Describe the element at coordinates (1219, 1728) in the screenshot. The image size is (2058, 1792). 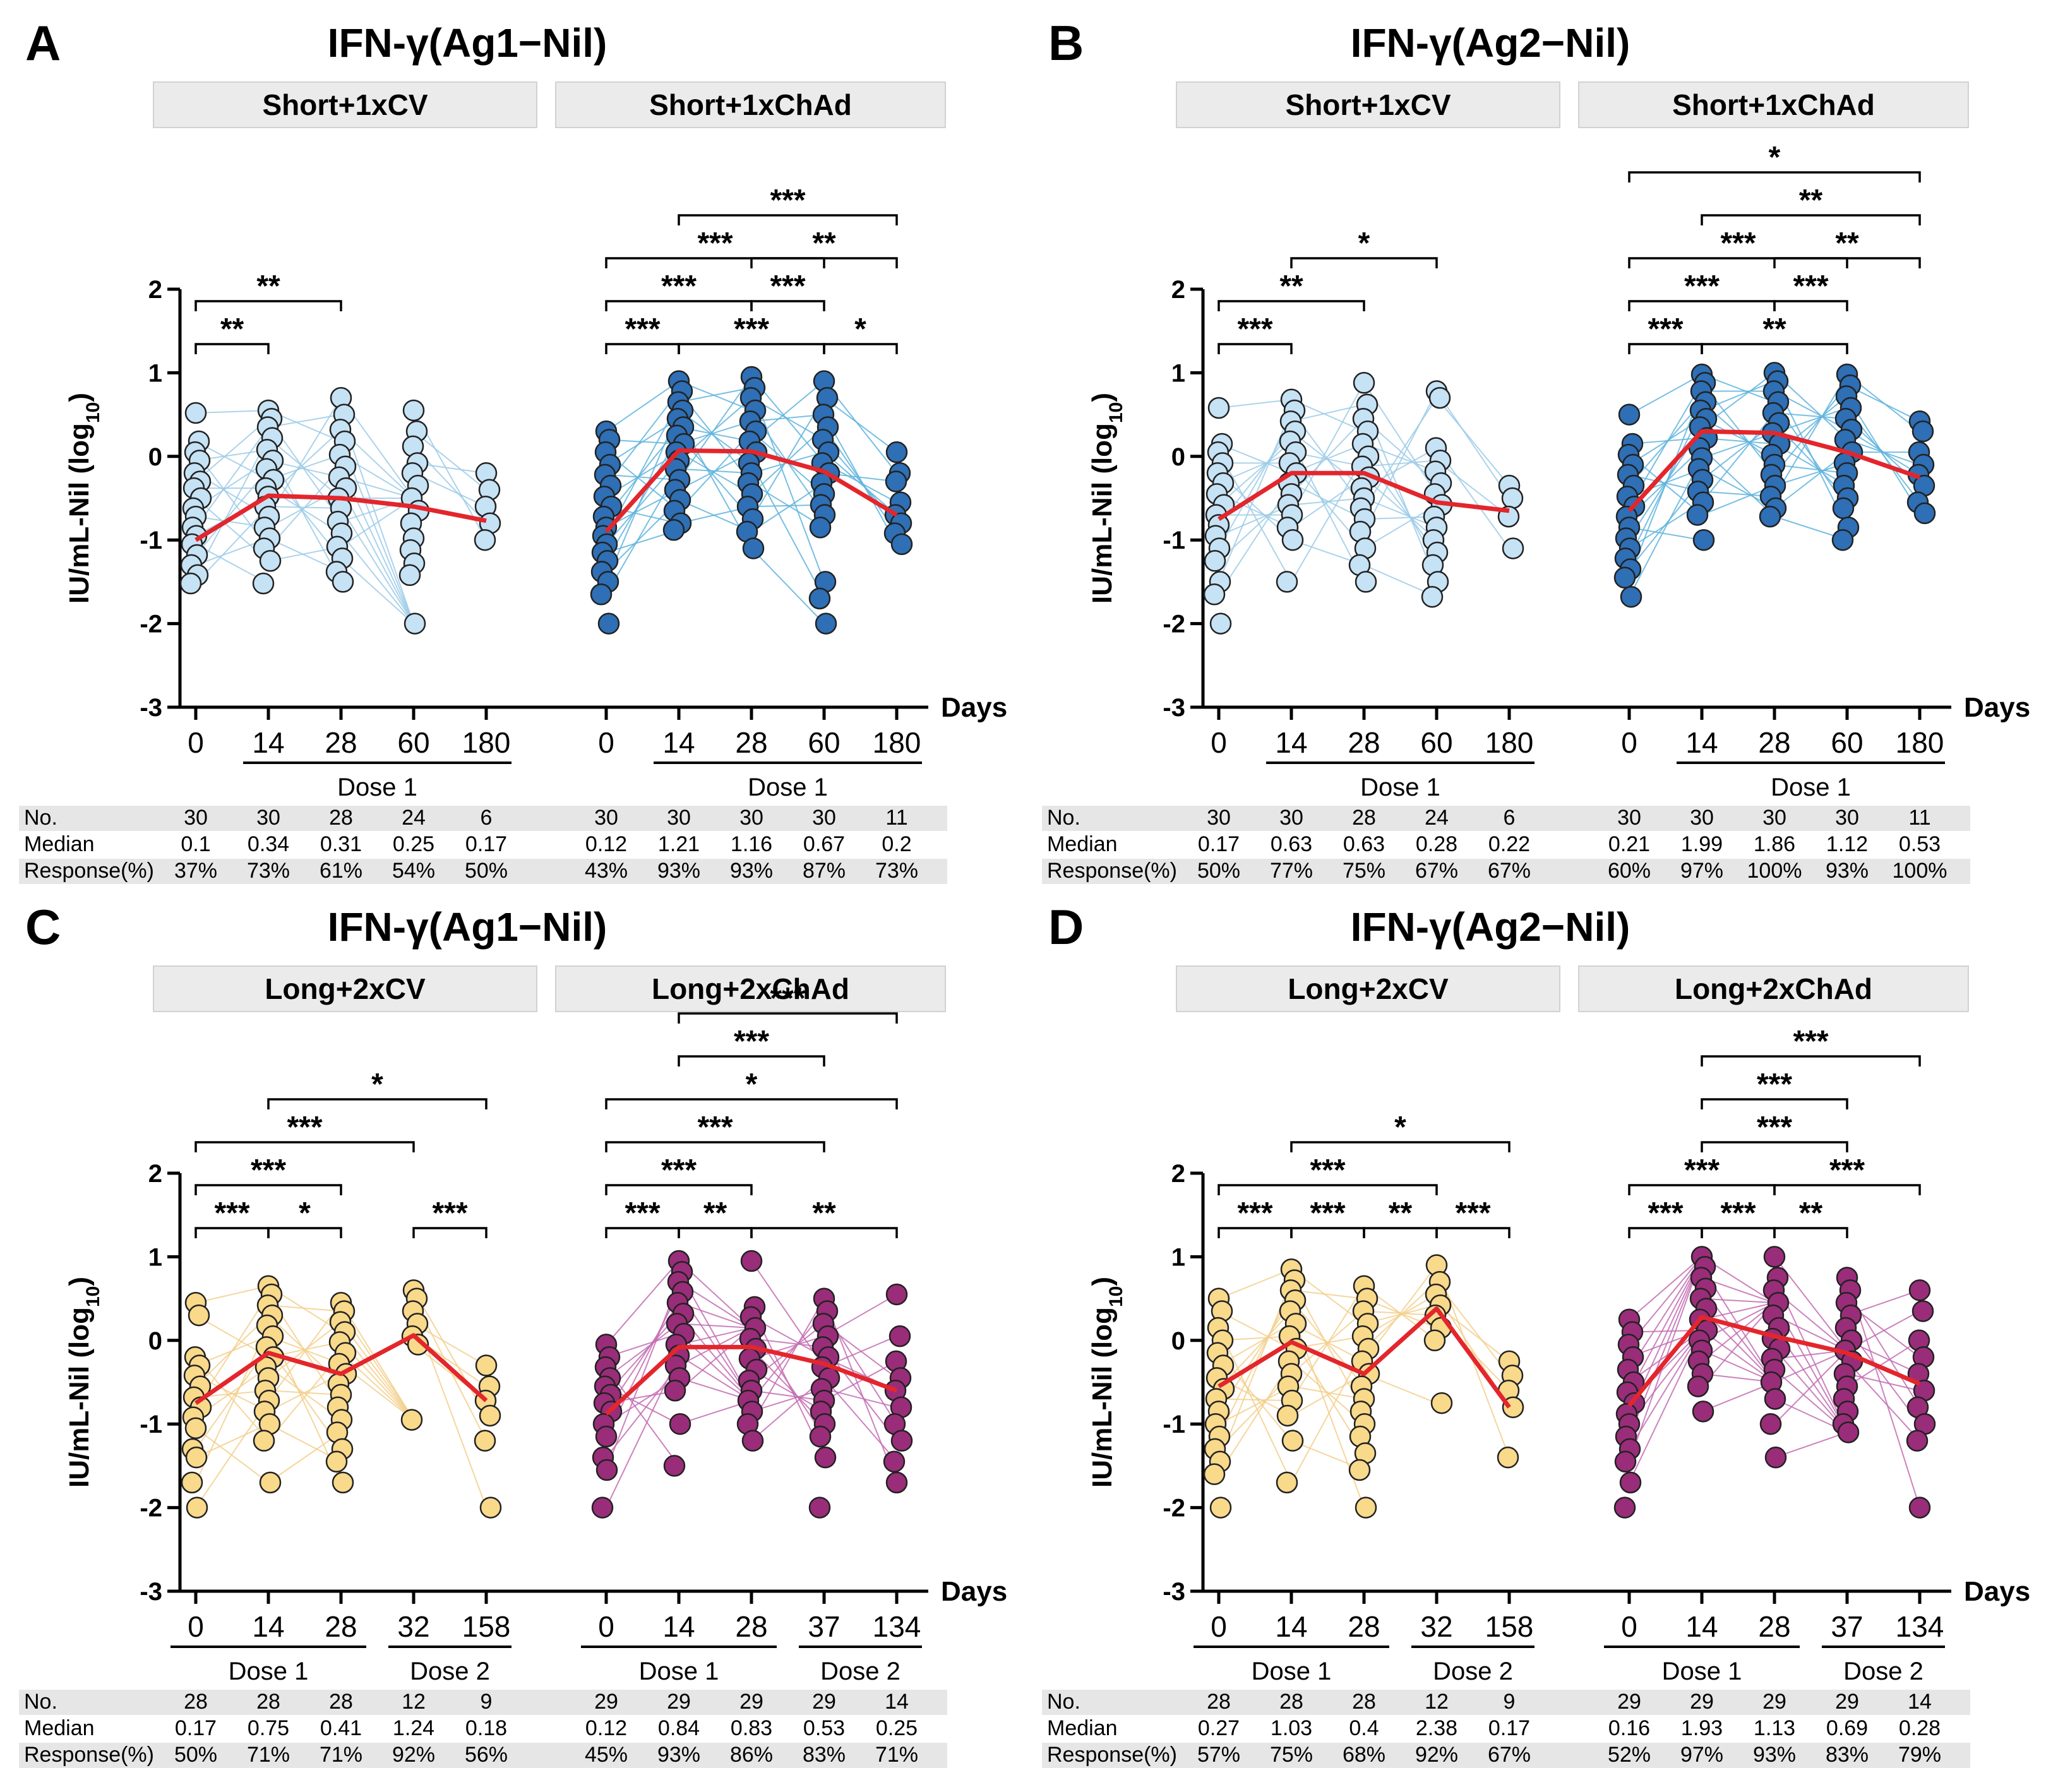
I see `table-cell: 0.27` at that location.